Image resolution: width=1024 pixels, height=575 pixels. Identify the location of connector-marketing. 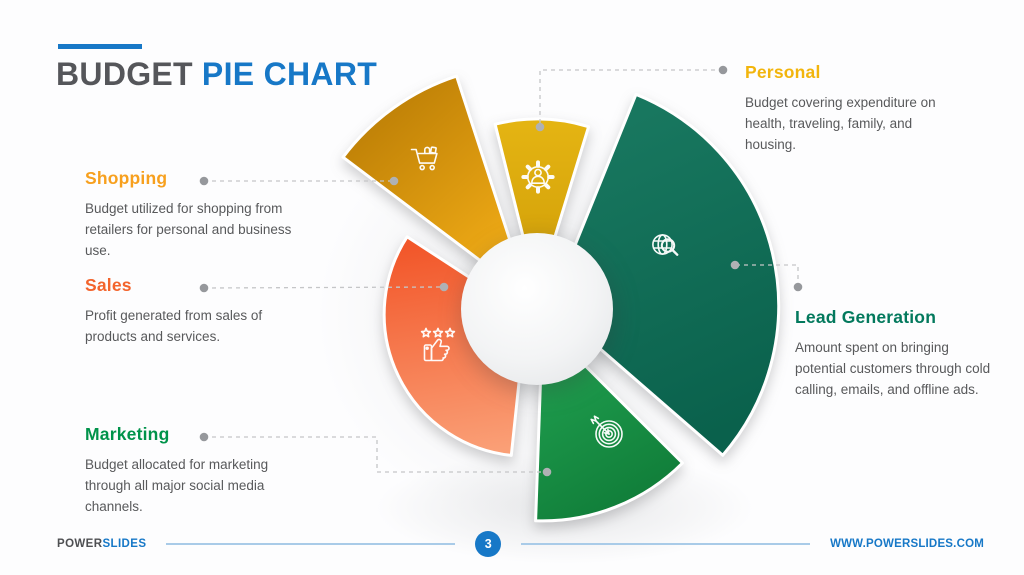
(375, 454).